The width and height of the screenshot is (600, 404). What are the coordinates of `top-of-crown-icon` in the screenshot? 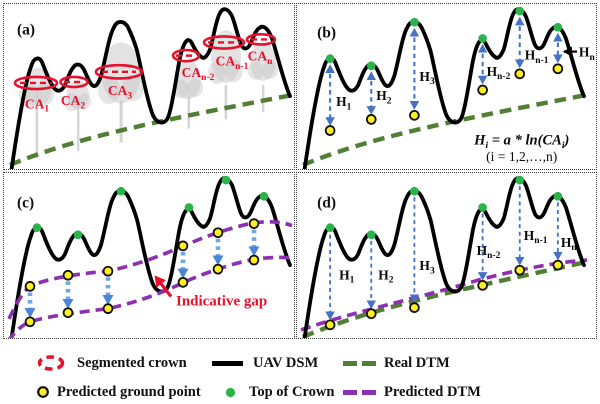 It's located at (234, 392).